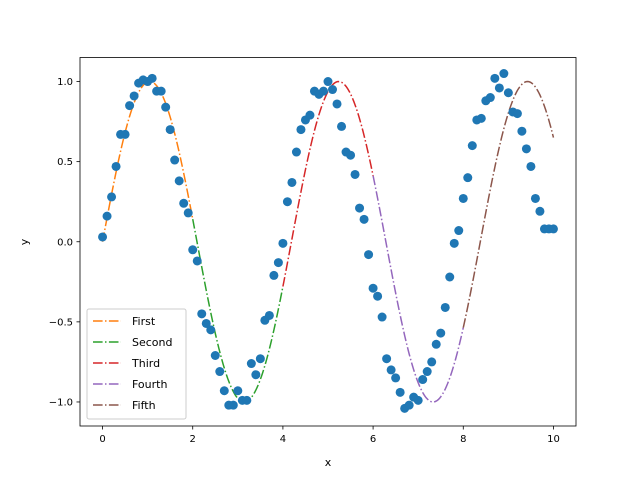  I want to click on x-tick-label: 0, so click(102, 439).